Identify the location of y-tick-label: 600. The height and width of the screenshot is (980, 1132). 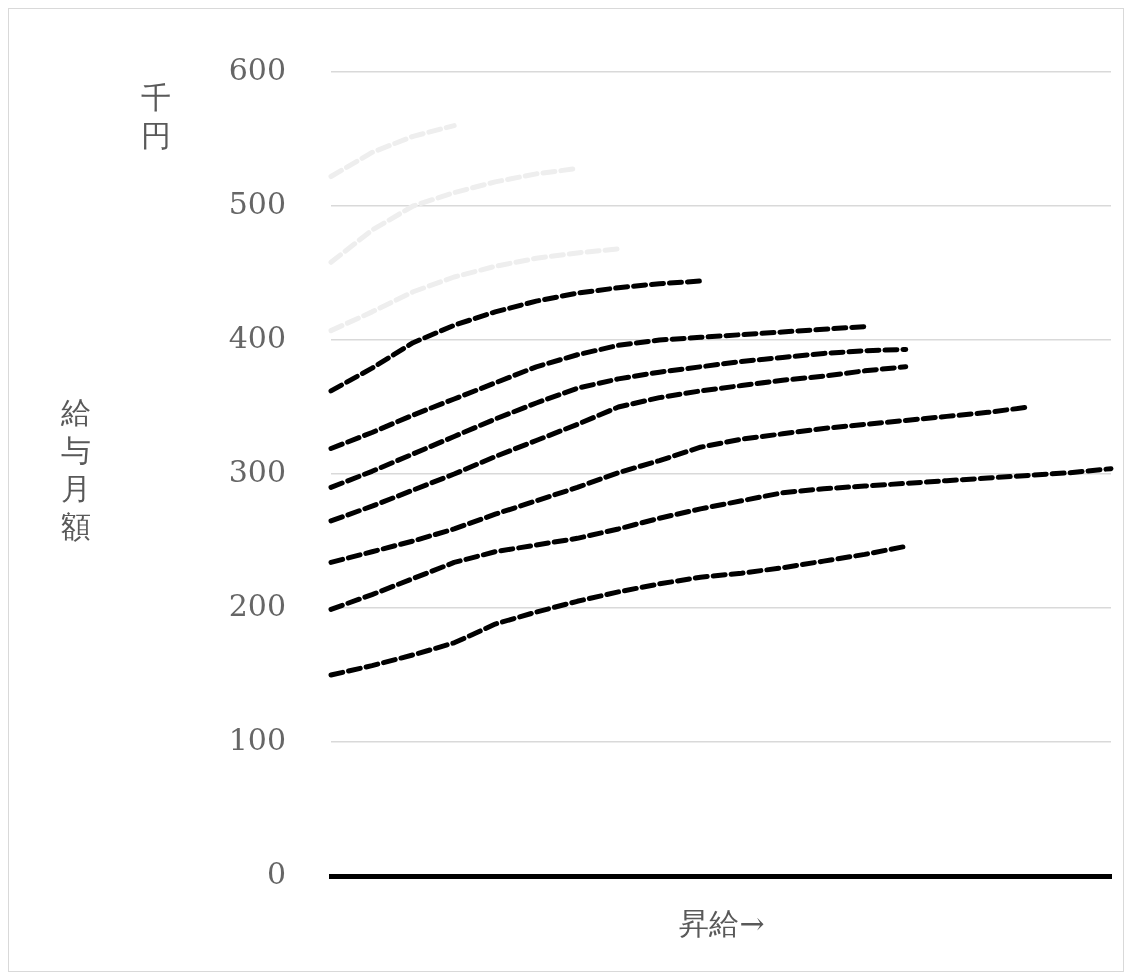
(257, 69).